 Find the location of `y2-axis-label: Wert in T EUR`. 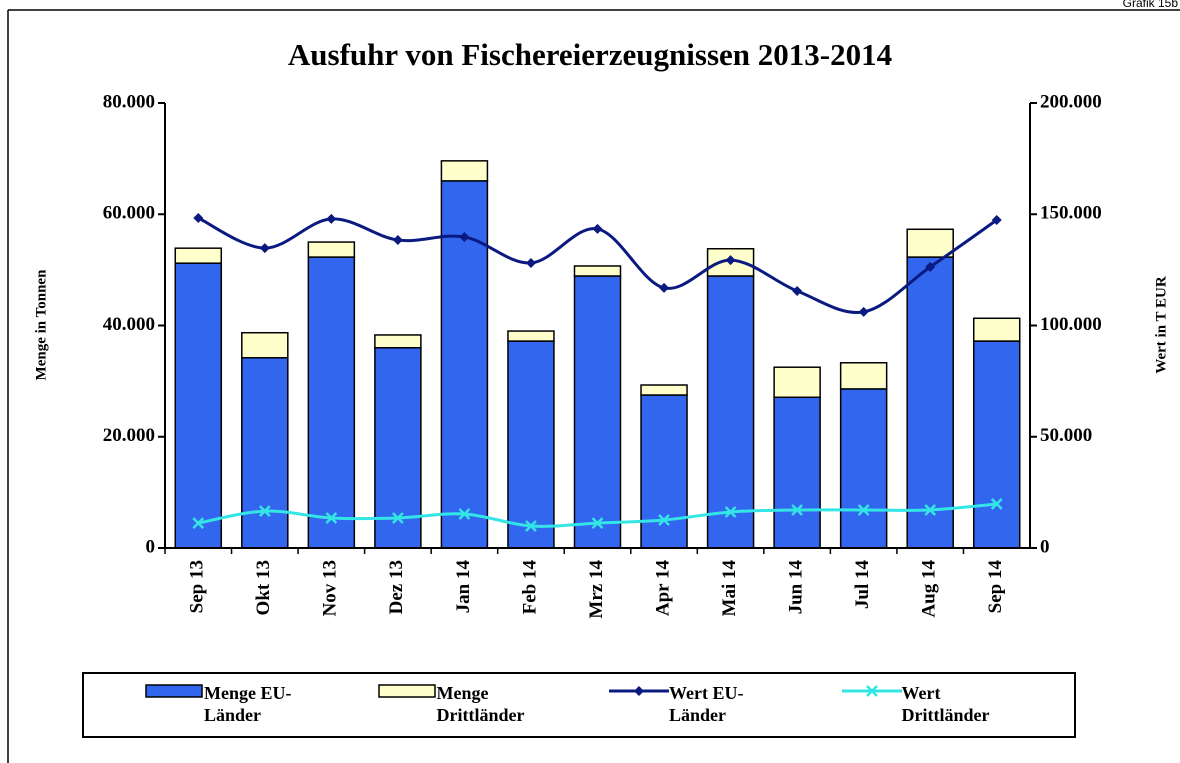

y2-axis-label: Wert in T EUR is located at coordinates (1161, 325).